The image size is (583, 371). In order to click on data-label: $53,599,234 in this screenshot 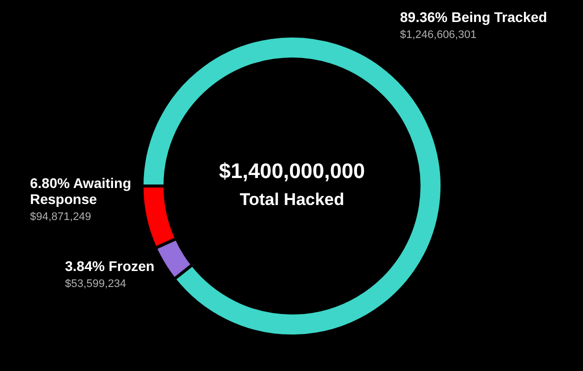, I will do `click(95, 284)`.